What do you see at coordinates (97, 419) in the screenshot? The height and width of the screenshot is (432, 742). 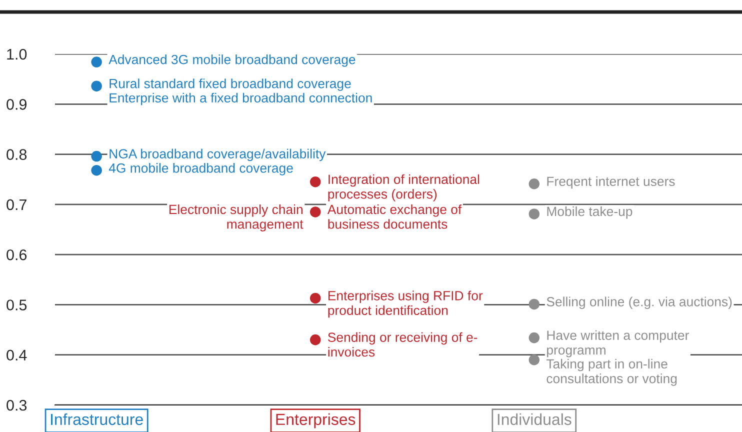 I see `x-tick-label: Infrastructure` at bounding box center [97, 419].